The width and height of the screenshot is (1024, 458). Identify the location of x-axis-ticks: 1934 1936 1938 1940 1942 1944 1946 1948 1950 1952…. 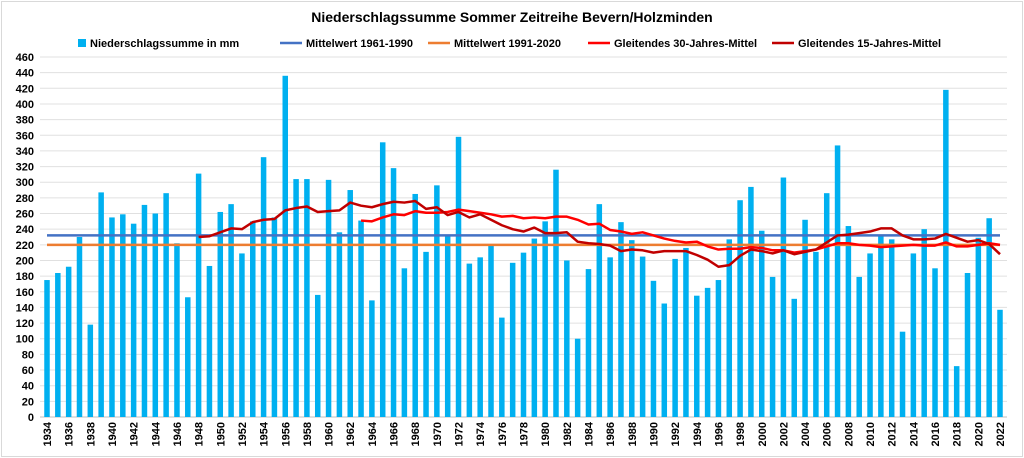
(524, 433).